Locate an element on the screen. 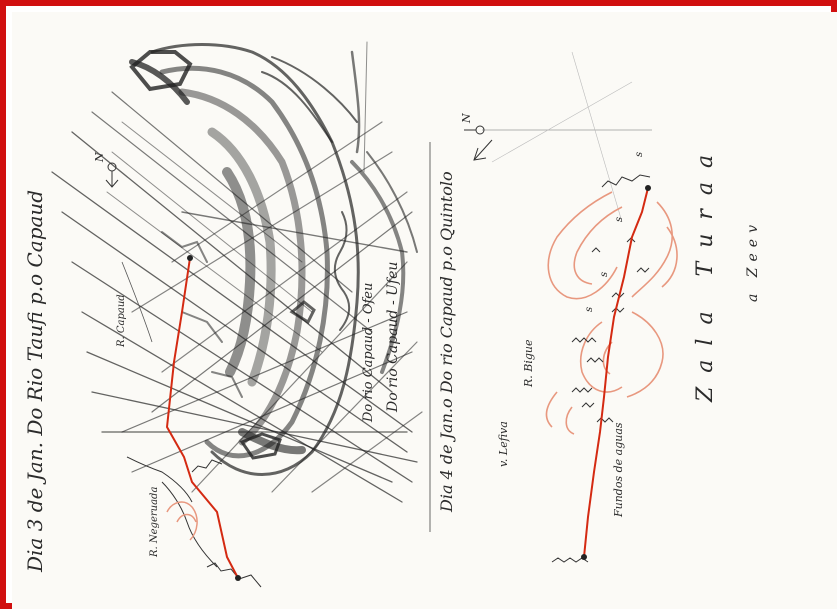 The width and height of the screenshot is (837, 609). middle-note-2: Do rio Capaud - Ofeu is located at coordinates (368, 353).